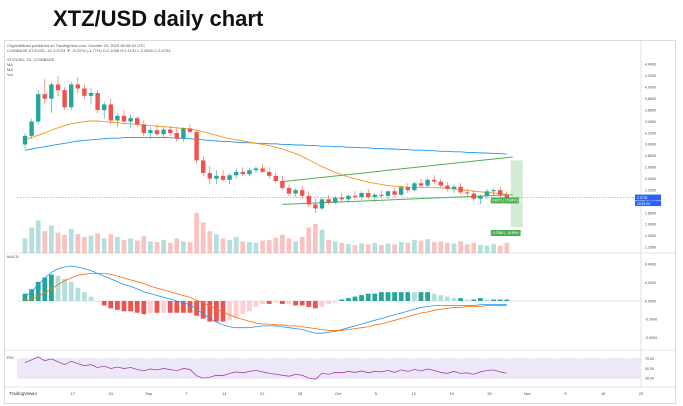 The image size is (683, 406). I want to click on time-tick-label: 14, so click(224, 394).